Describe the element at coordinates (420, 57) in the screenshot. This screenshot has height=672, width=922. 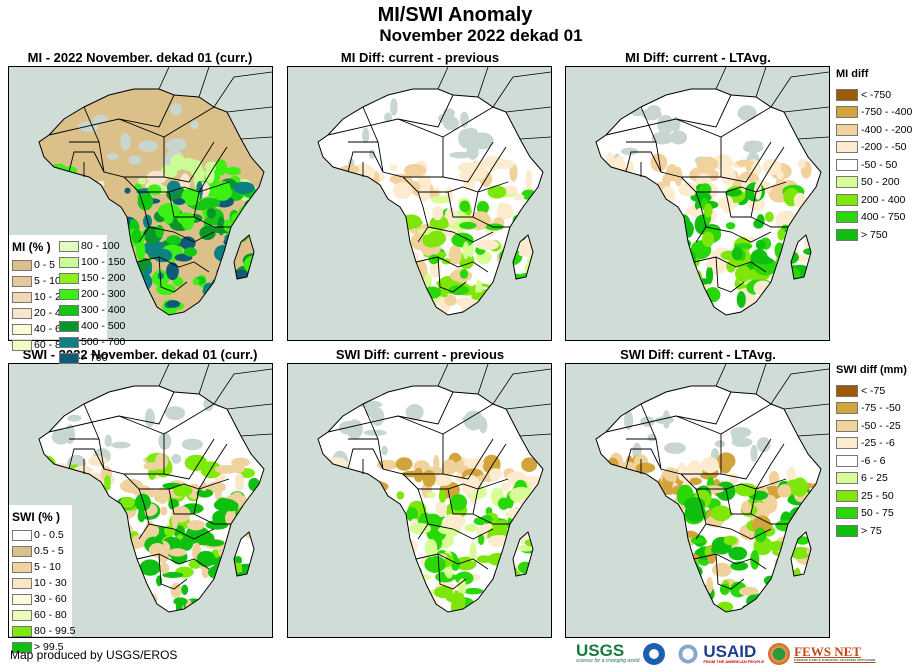
I see `panel-title-mi-diff-previous: MI Diff: current - previous` at that location.